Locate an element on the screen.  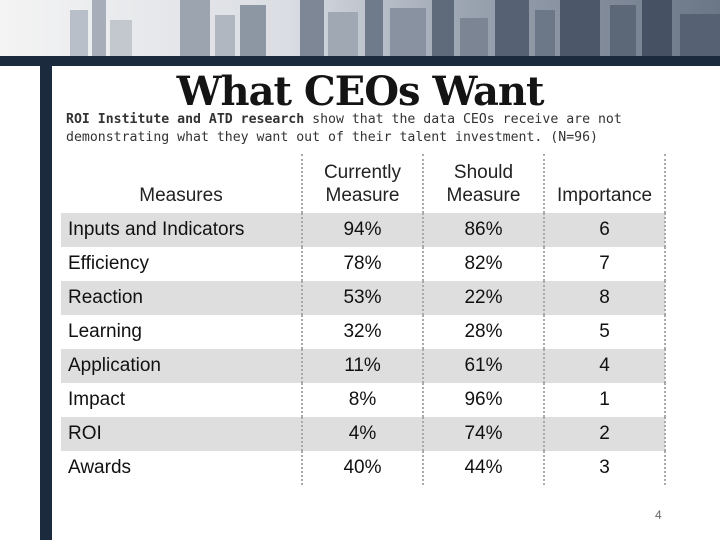
currently-value: 53% is located at coordinates (362, 298).